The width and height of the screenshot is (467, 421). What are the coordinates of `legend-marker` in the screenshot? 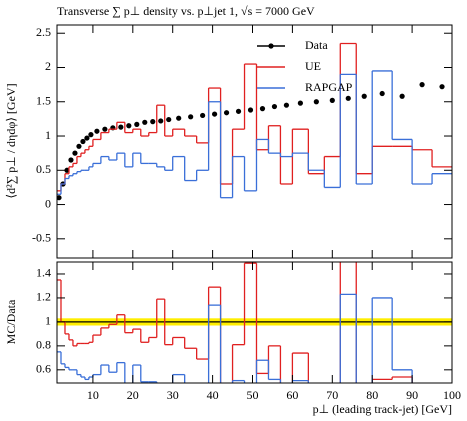 It's located at (271, 46).